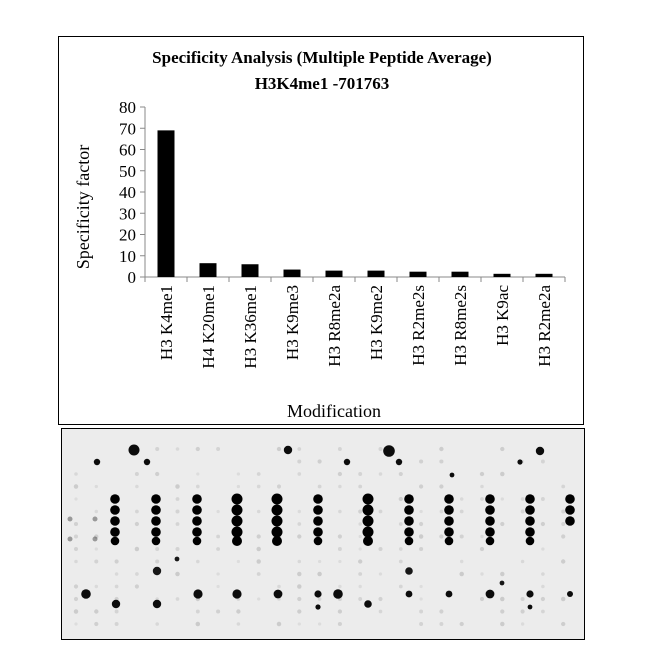  What do you see at coordinates (334, 326) in the screenshot?
I see `x-tick-label: H3 R8me2a` at bounding box center [334, 326].